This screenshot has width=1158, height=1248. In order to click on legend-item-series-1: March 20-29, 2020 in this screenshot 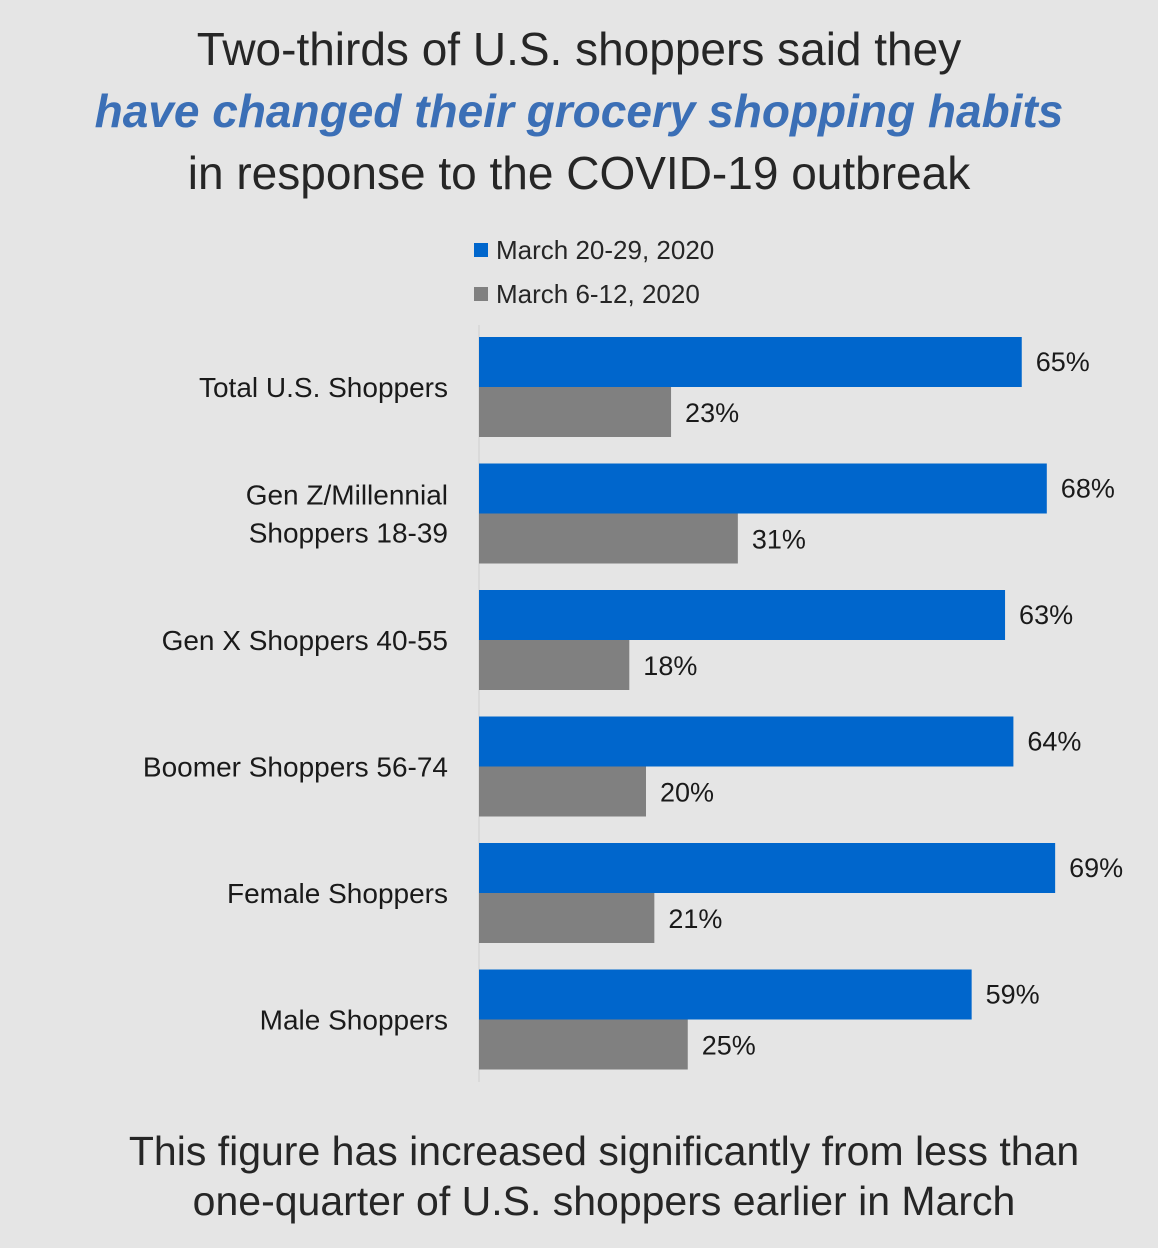, I will do `click(594, 250)`.